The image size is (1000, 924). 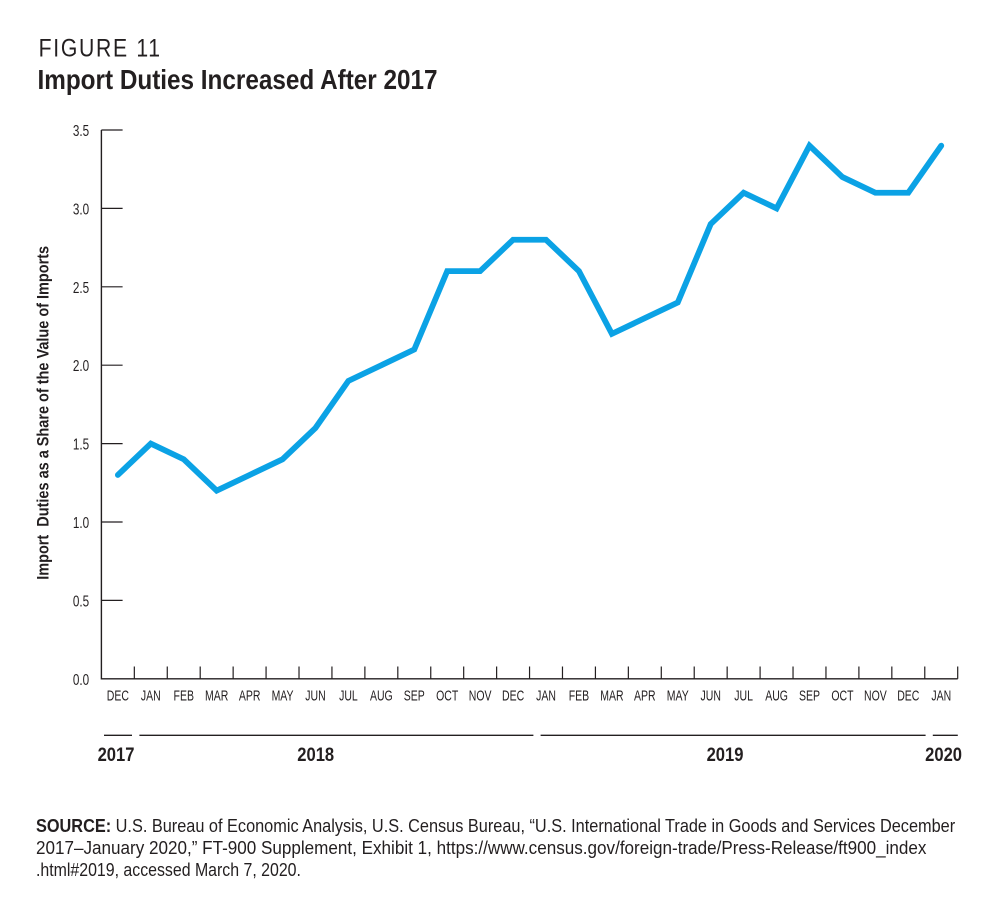 What do you see at coordinates (81, 601) in the screenshot?
I see `svg-text: 0.5` at bounding box center [81, 601].